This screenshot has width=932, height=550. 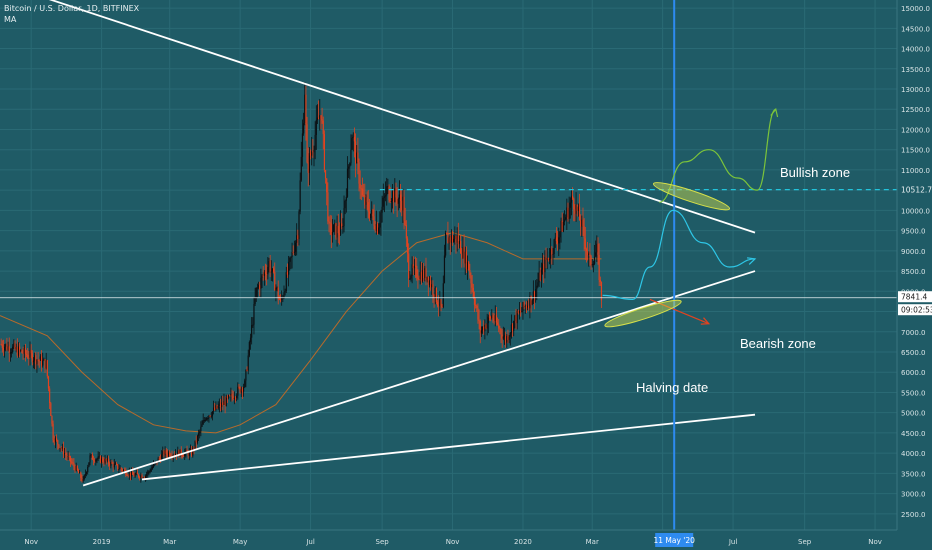 What do you see at coordinates (102, 542) in the screenshot?
I see `time-tick-label: 2019` at bounding box center [102, 542].